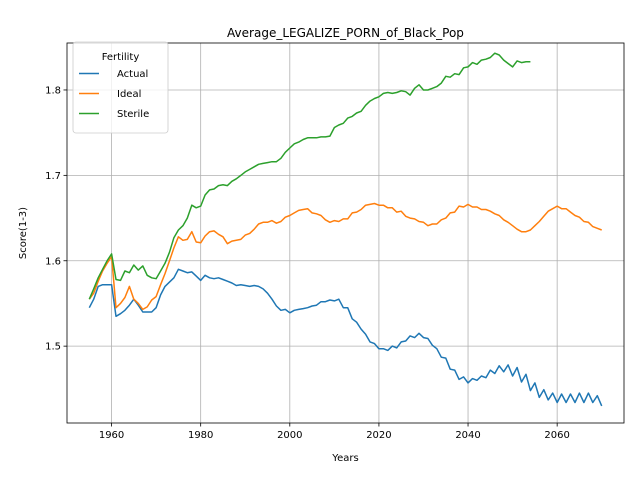  Describe the element at coordinates (345, 33) in the screenshot. I see `chart-title: Average_LEGALIZE_PORN_of_Black_Pop` at that location.